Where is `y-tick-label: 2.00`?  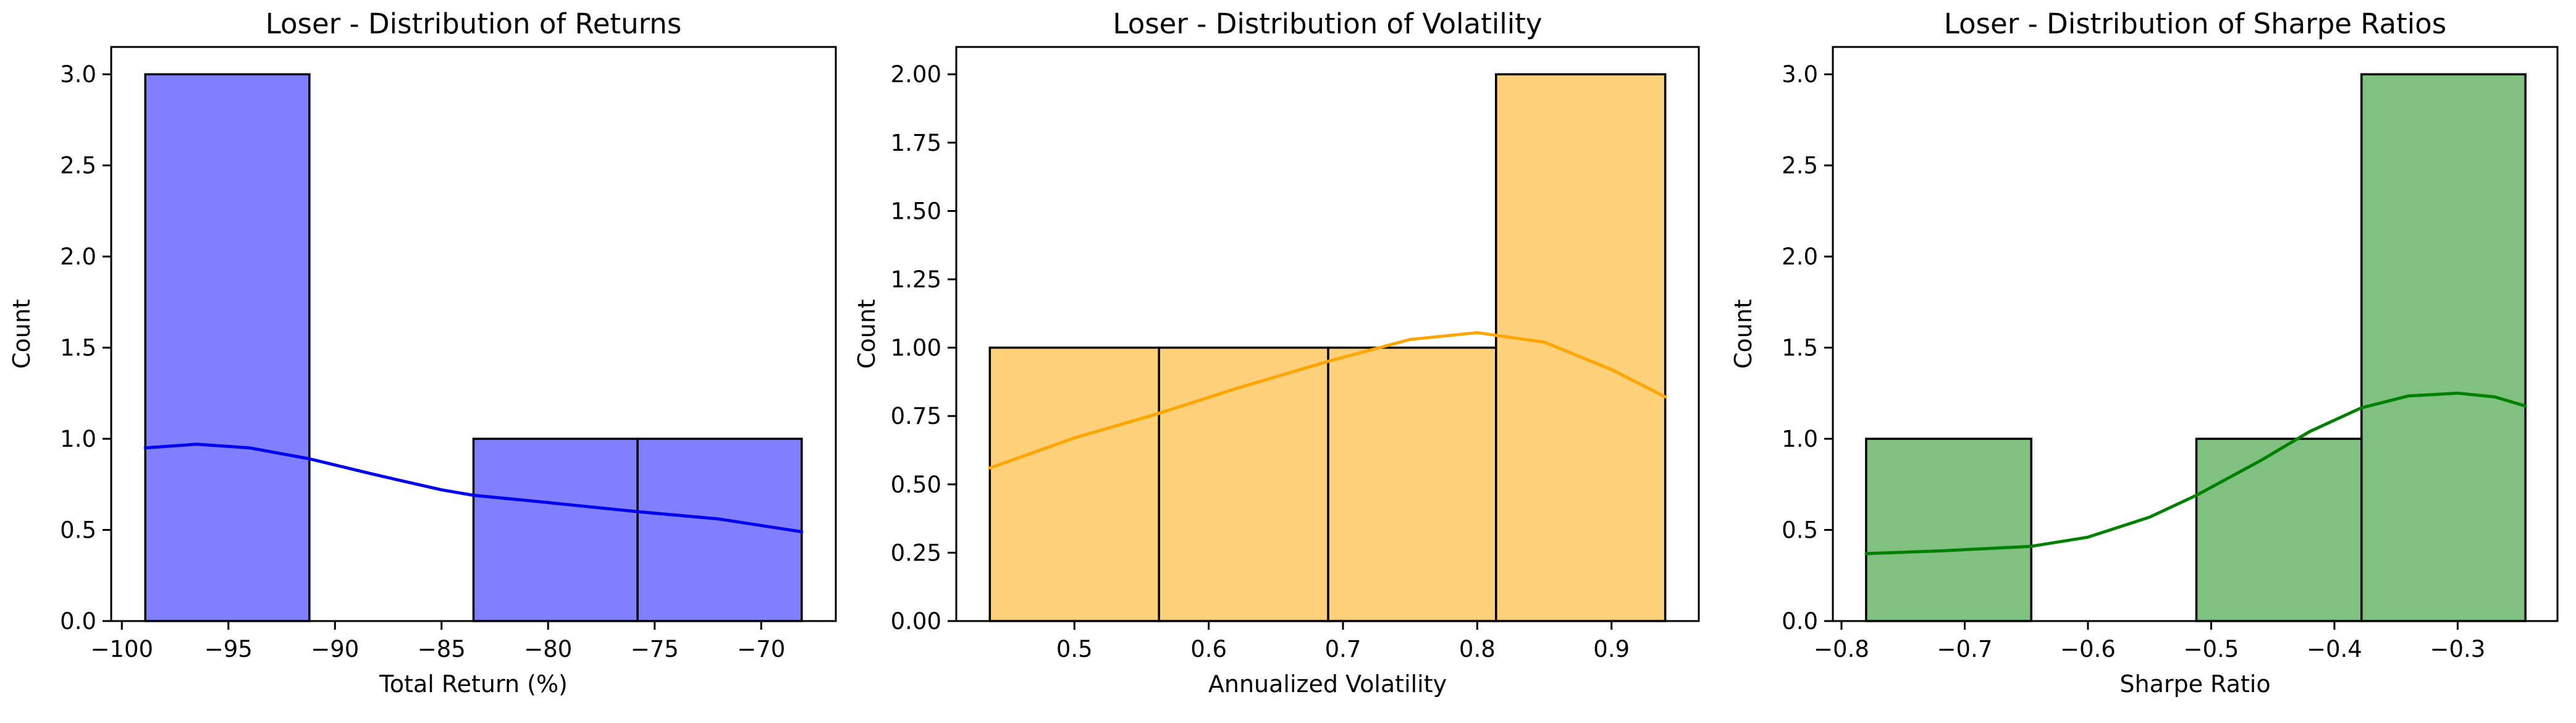
y-tick-label: 2.00 is located at coordinates (916, 75).